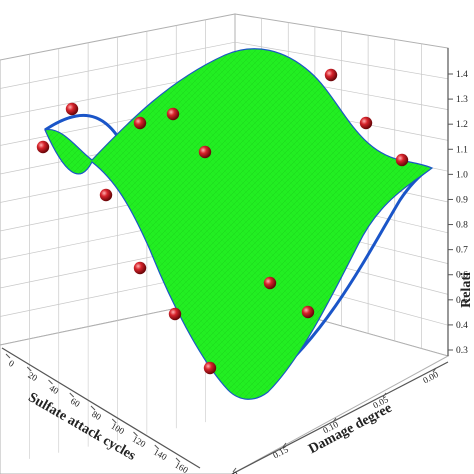 Image resolution: width=474 pixels, height=474 pixels. I want to click on x-tick-label: 160, so click(181, 467).